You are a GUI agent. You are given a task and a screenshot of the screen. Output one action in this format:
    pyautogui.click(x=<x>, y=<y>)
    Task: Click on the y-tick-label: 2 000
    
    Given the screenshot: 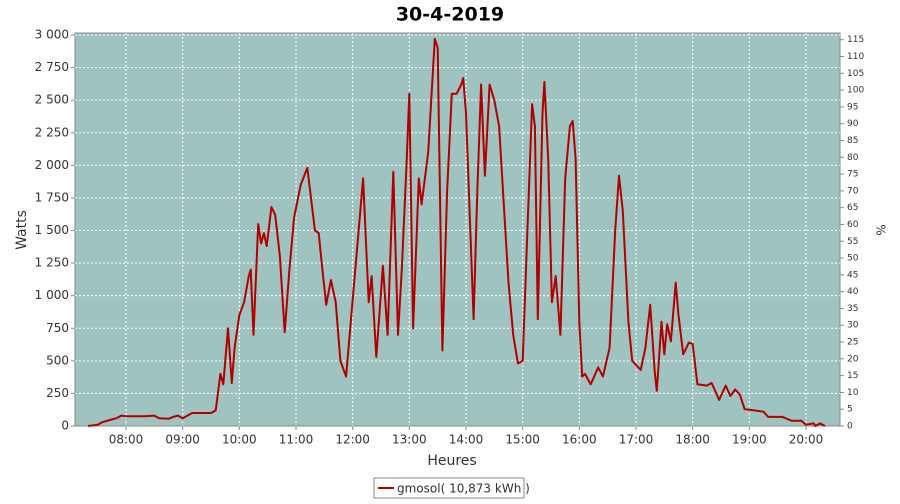 What is the action you would take?
    pyautogui.click(x=52, y=165)
    